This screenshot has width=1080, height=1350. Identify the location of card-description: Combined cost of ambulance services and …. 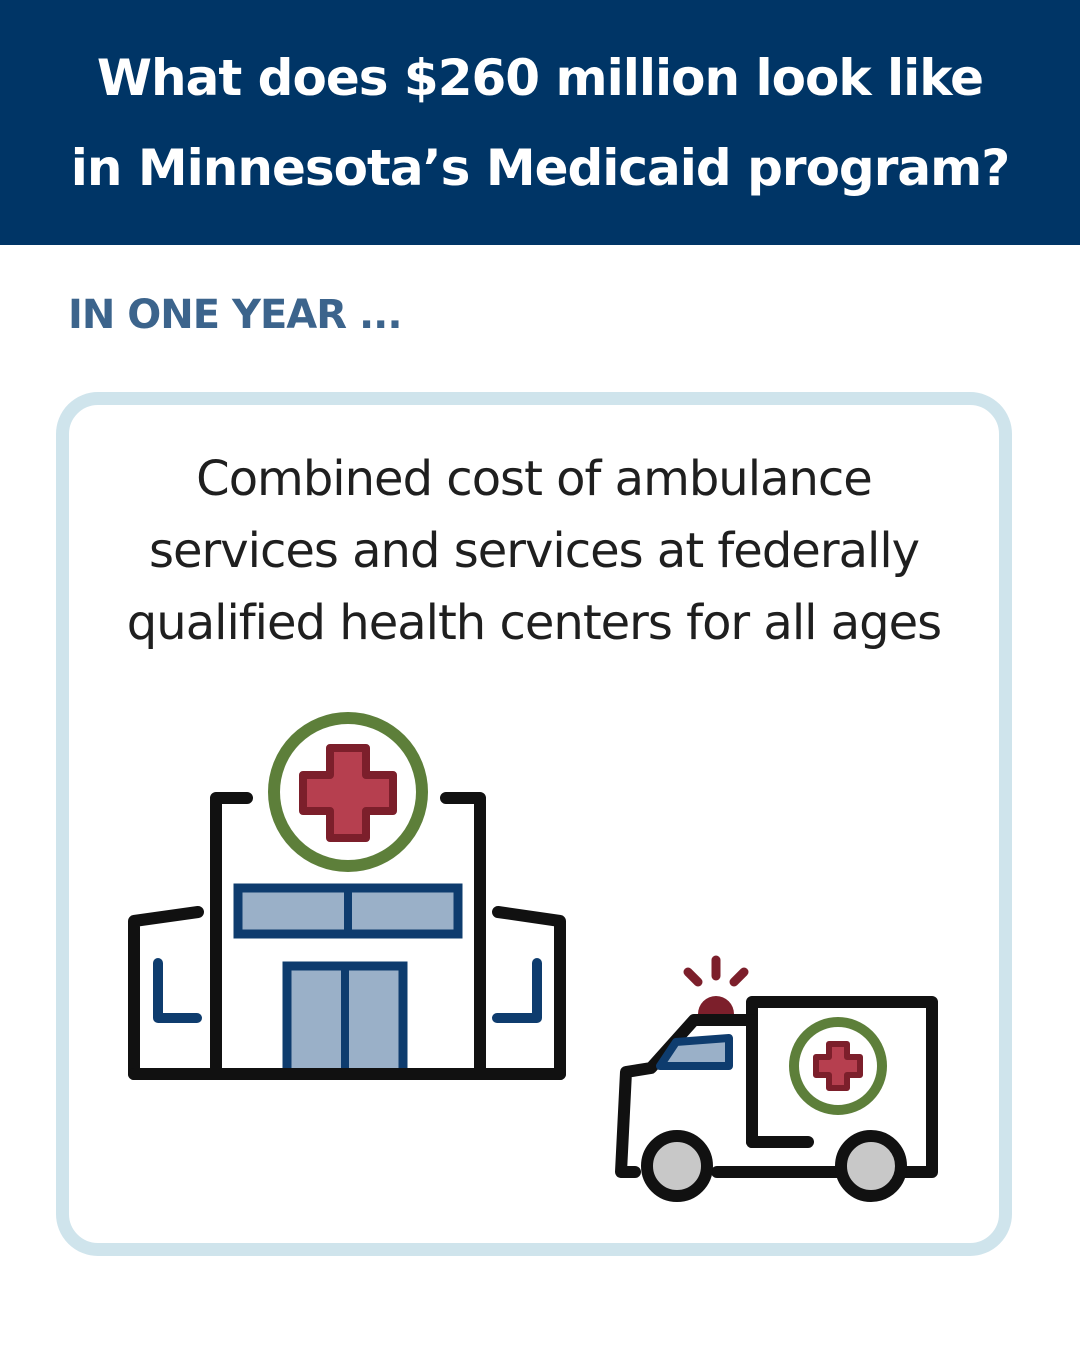
(534, 551).